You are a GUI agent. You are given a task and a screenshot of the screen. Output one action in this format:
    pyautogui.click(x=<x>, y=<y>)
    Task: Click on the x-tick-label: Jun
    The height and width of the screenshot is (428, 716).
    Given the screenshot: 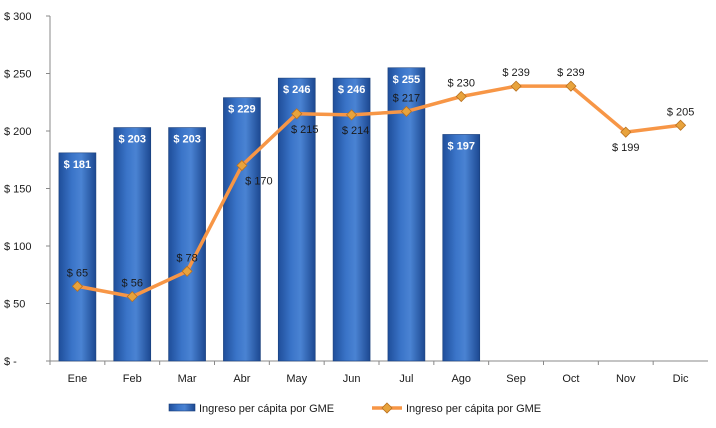 What is the action you would take?
    pyautogui.click(x=352, y=379)
    